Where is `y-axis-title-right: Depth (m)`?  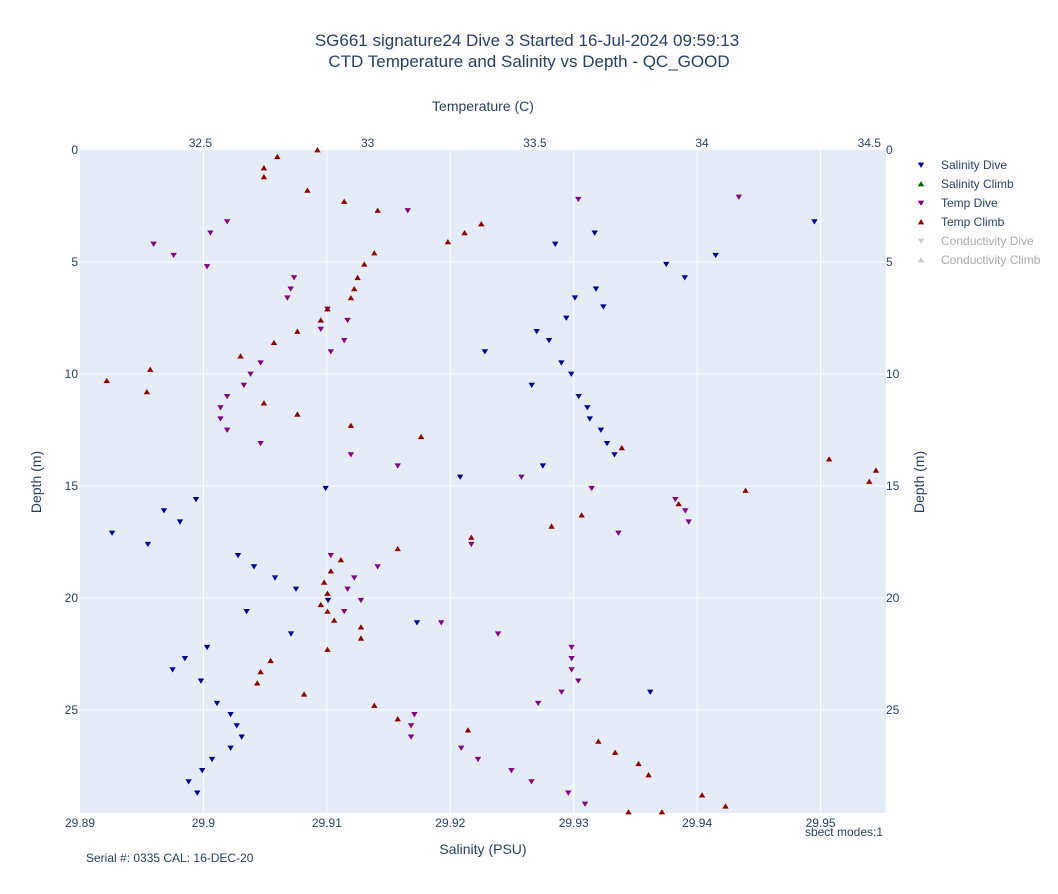
y-axis-title-right: Depth (m) is located at coordinates (919, 482).